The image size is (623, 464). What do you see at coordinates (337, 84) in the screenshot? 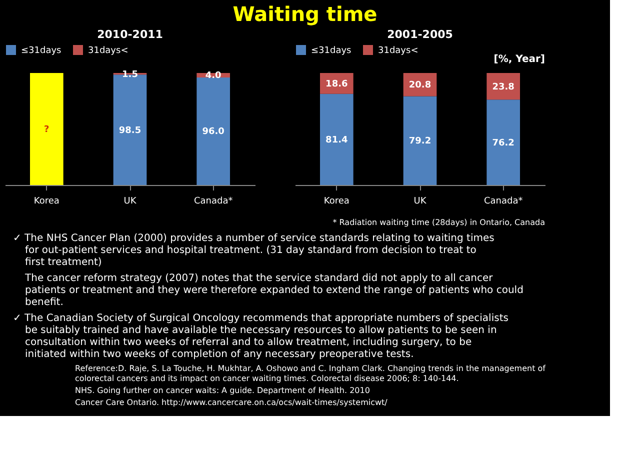
I see `data-label: 18.6` at bounding box center [337, 84].